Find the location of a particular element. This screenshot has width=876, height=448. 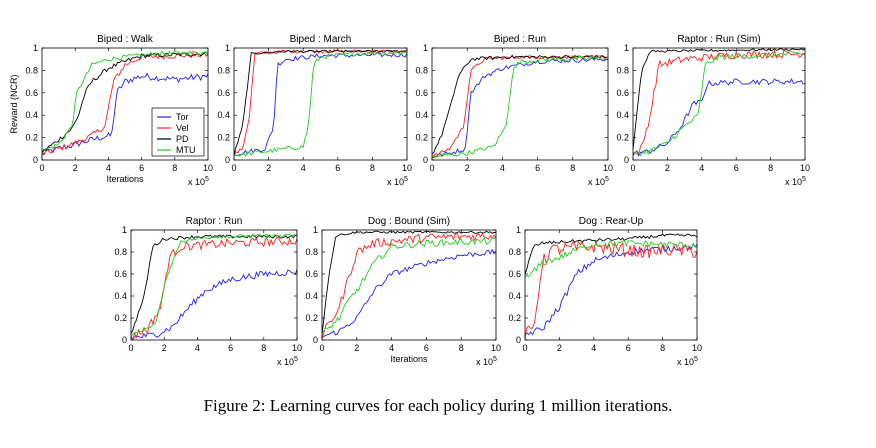

series-line-tor is located at coordinates (125, 113).